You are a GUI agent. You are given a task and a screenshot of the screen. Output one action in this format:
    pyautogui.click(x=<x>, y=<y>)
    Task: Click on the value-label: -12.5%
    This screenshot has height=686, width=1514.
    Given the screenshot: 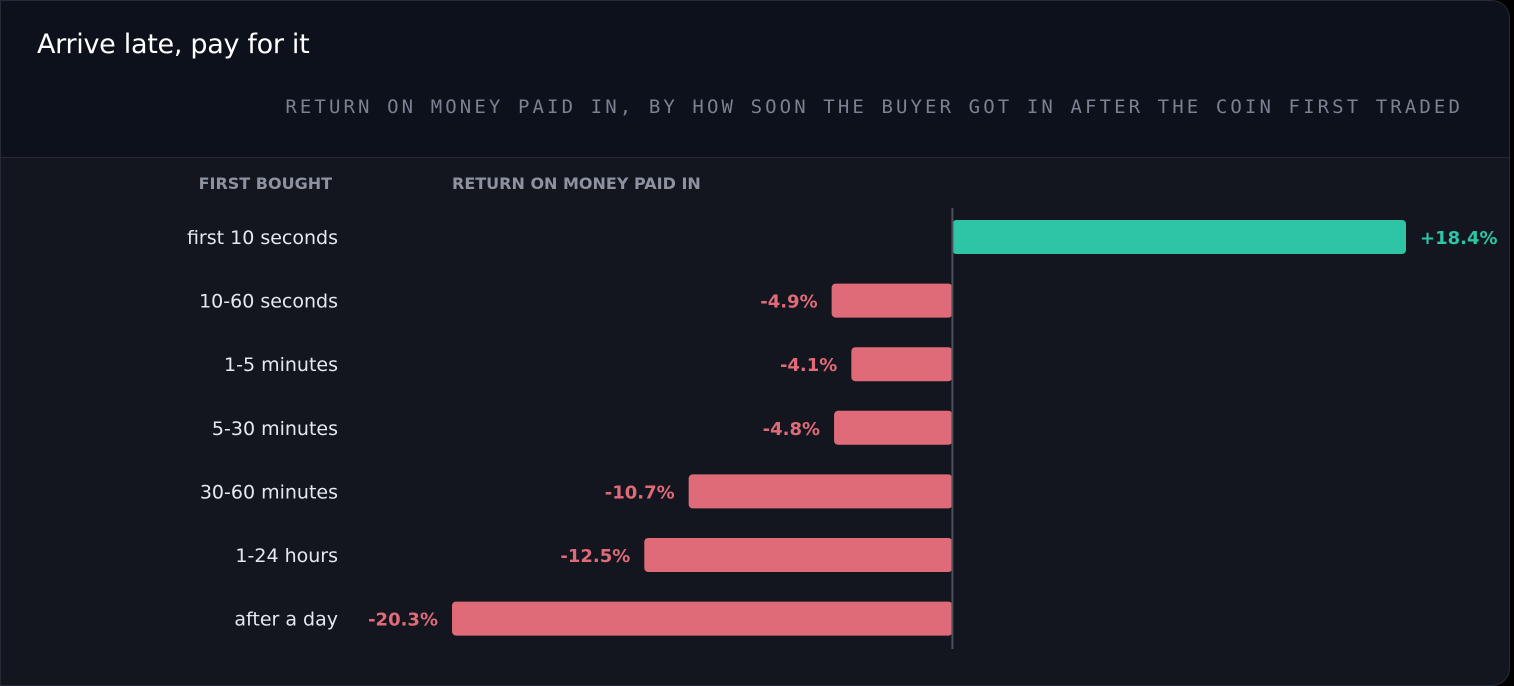 What is the action you would take?
    pyautogui.click(x=595, y=556)
    